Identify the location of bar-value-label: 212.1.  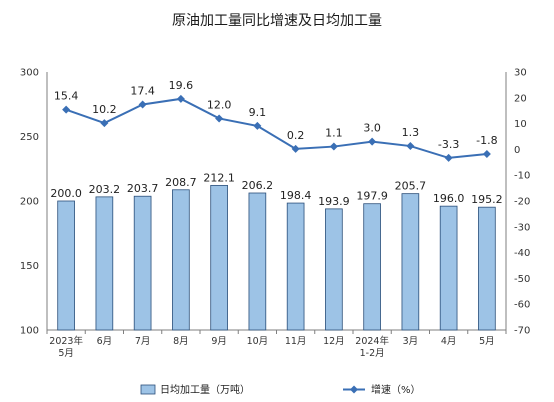
(219, 177).